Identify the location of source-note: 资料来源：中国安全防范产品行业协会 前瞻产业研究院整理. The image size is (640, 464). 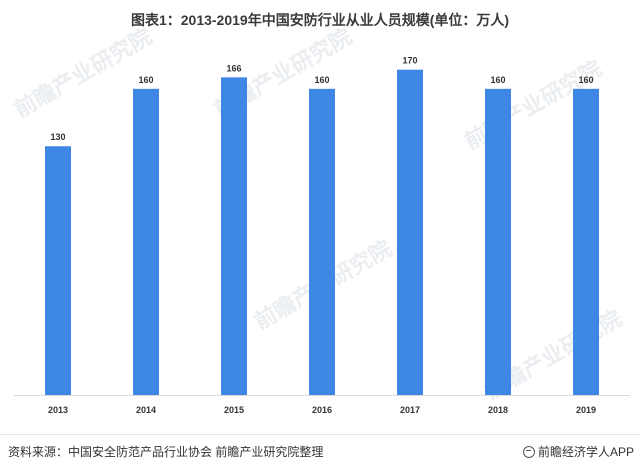
(166, 452).